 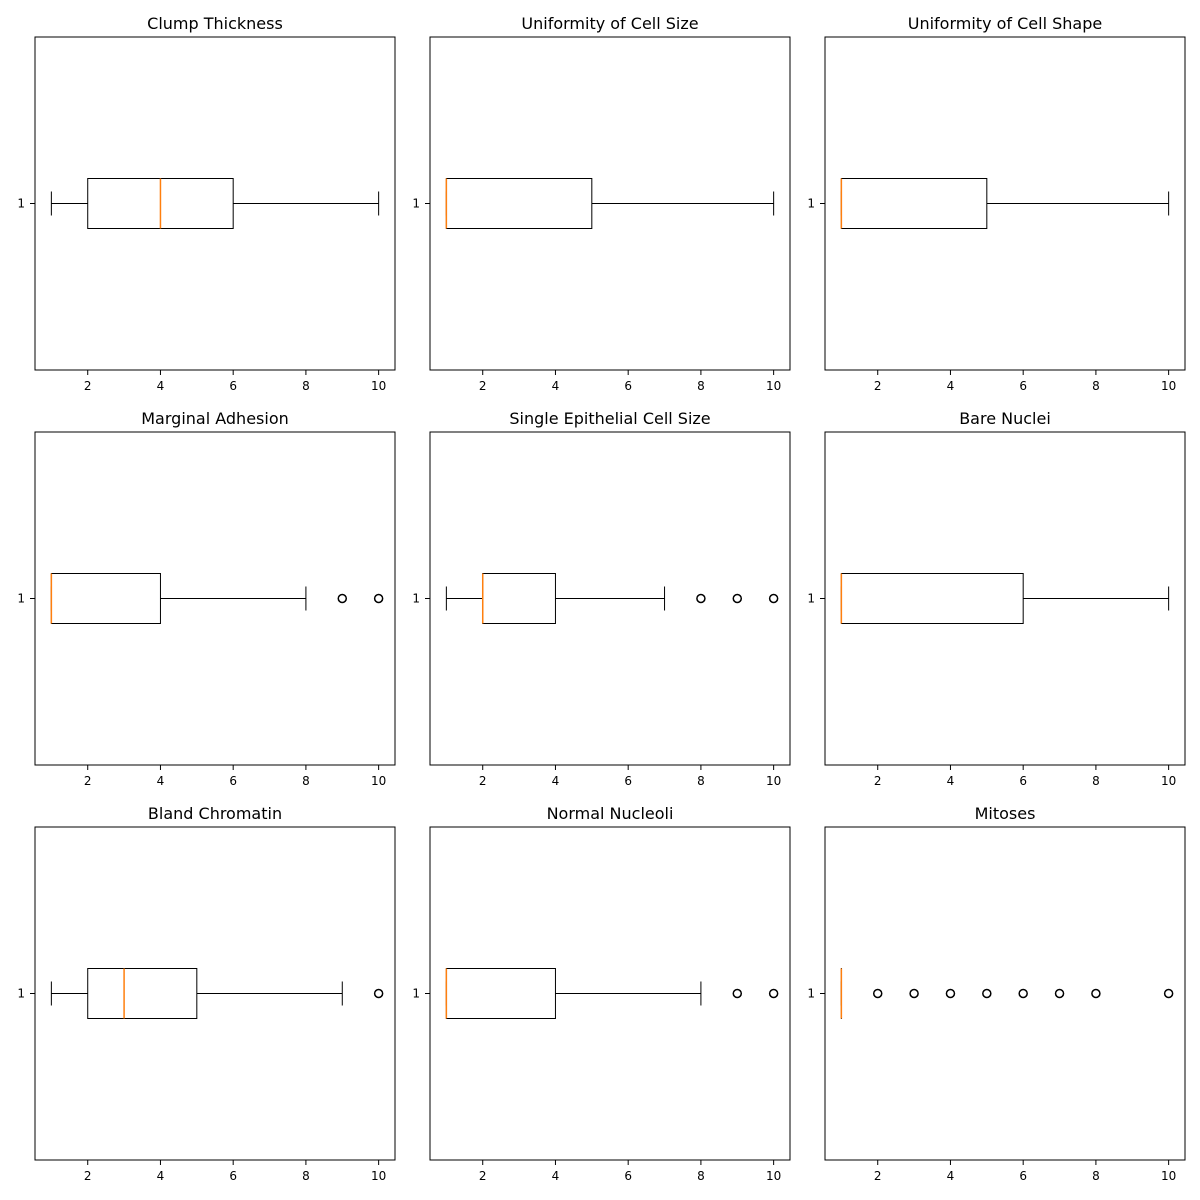 I want to click on boxplot-panel: Normal Nucleoli 2 4 6 8 10 1, so click(x=601, y=993).